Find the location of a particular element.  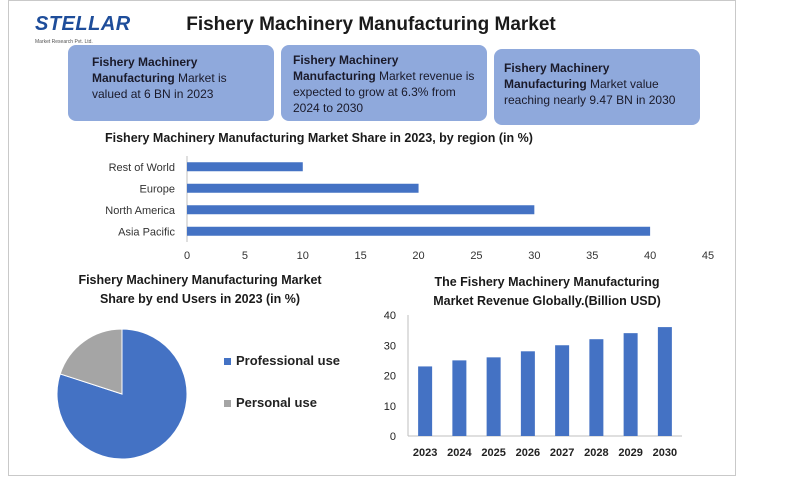

y-tick-label: 0 is located at coordinates (393, 437).